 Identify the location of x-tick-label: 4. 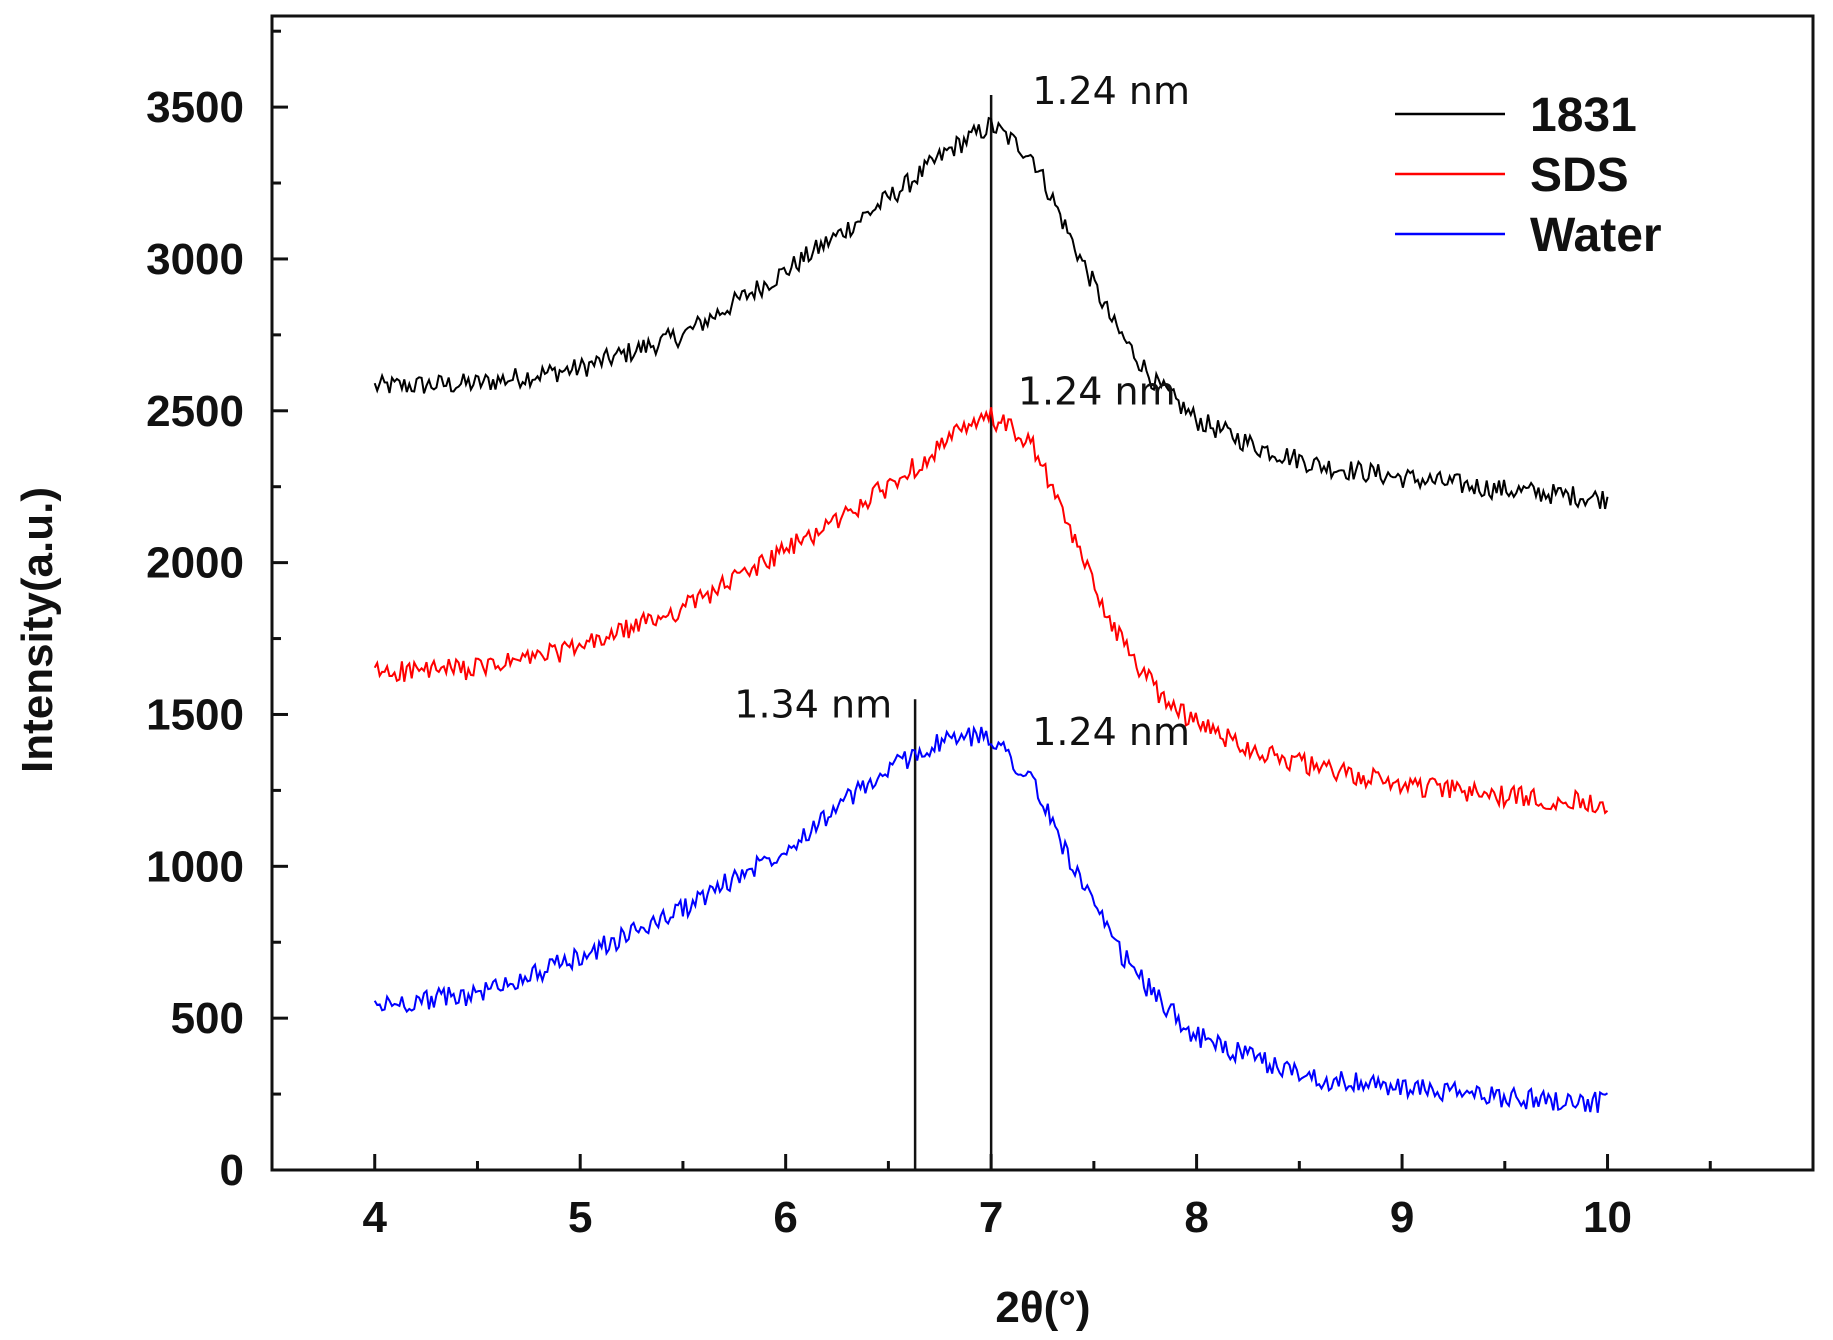
(374, 1217).